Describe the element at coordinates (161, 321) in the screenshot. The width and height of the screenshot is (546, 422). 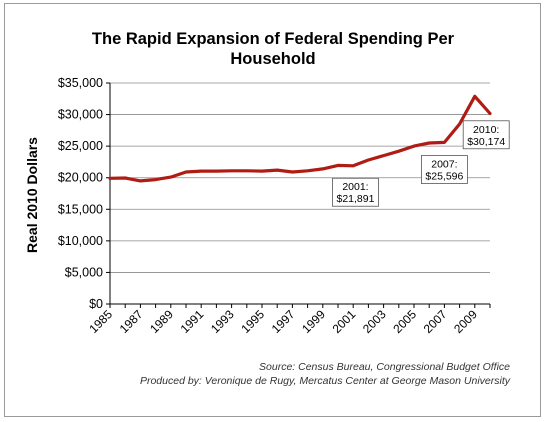
I see `x-tick-label: 1989` at that location.